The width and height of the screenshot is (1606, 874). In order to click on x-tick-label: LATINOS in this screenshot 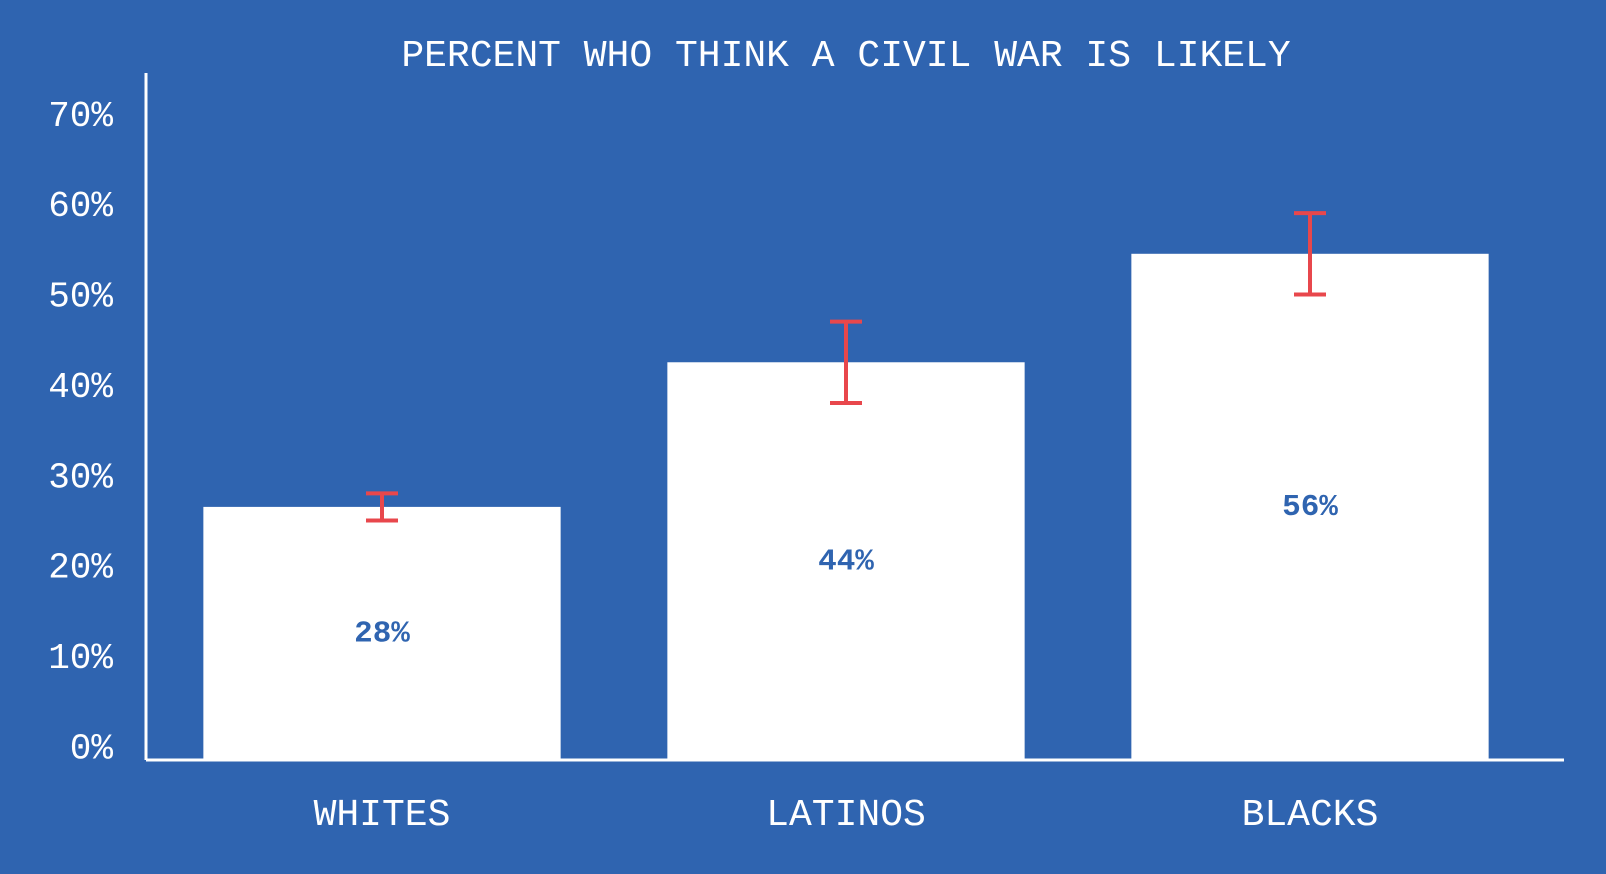, I will do `click(846, 815)`.